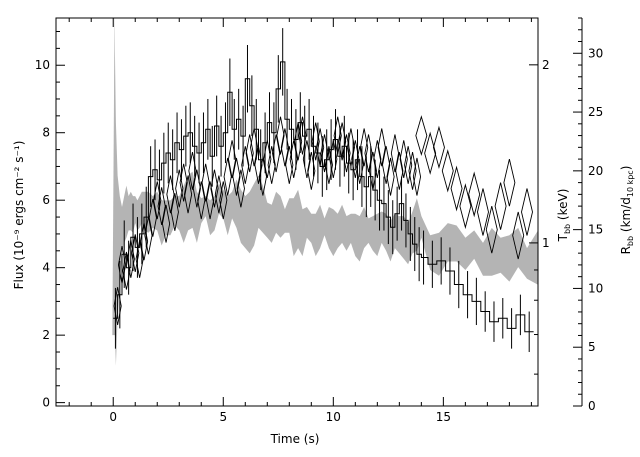  Describe the element at coordinates (595, 230) in the screenshot. I see `radius-tick-label: 15` at that location.